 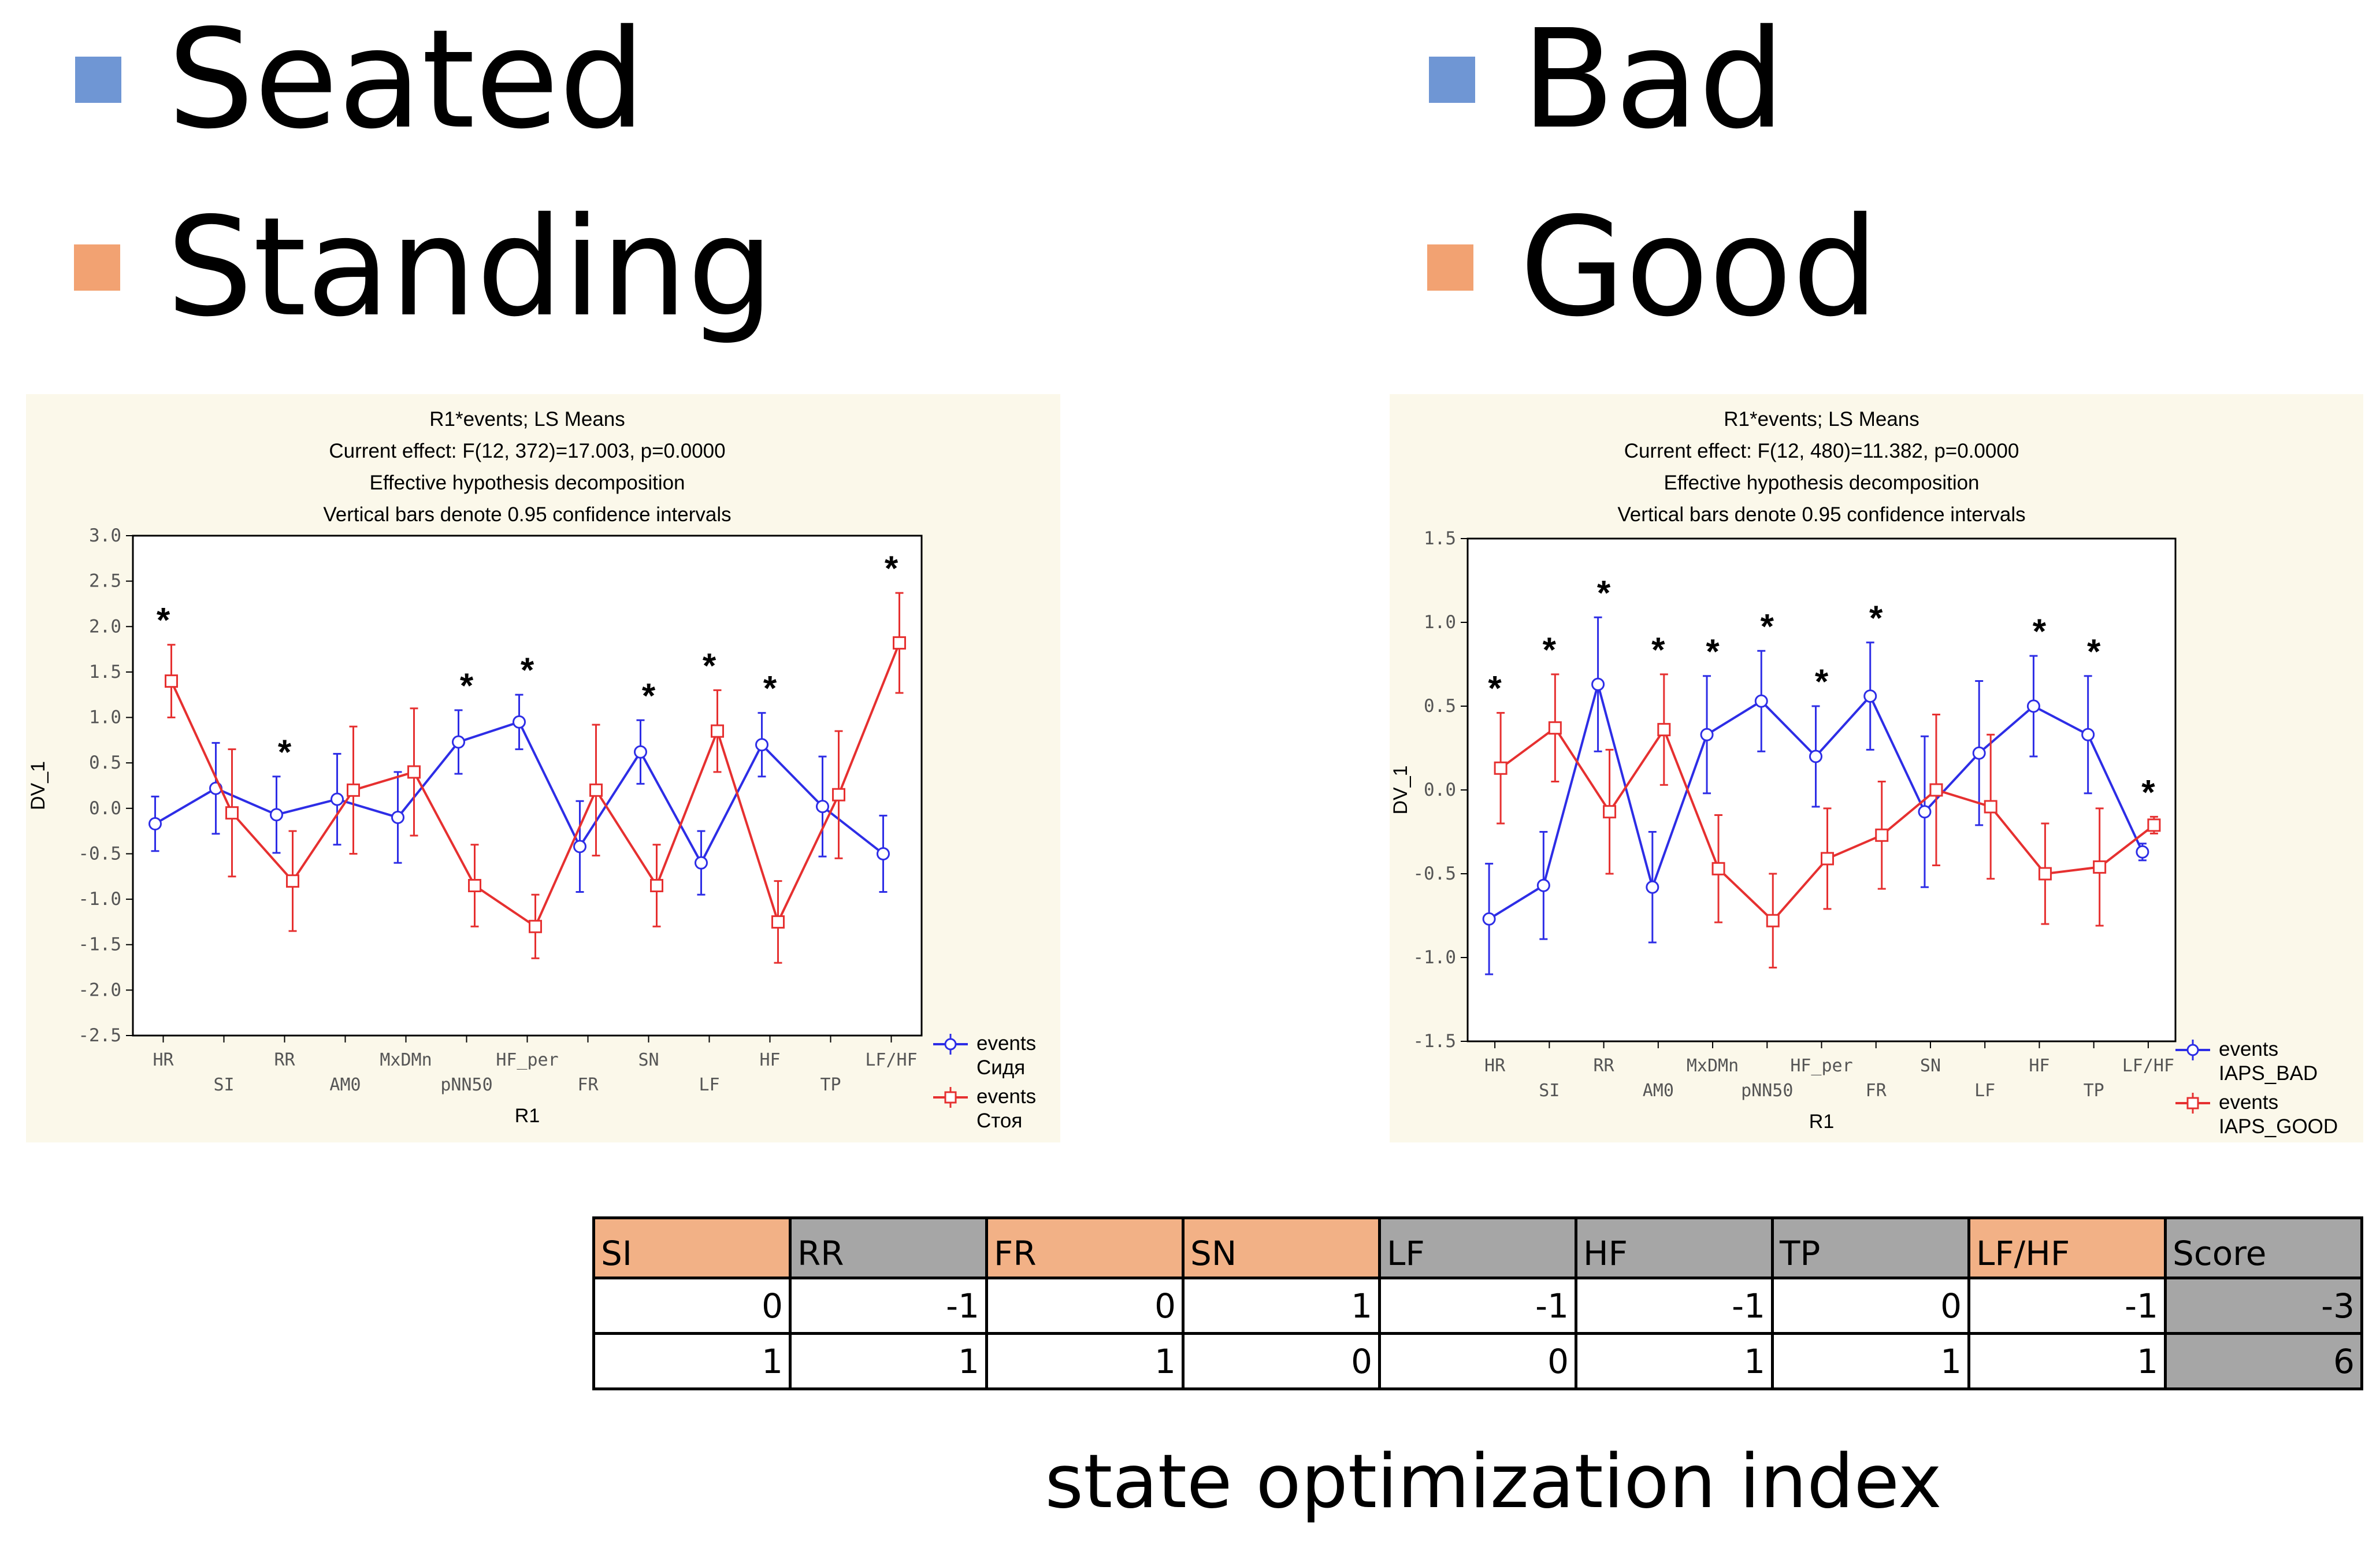 What do you see at coordinates (1000, 1067) in the screenshot?
I see `legend-series-sublabel: Сидя` at bounding box center [1000, 1067].